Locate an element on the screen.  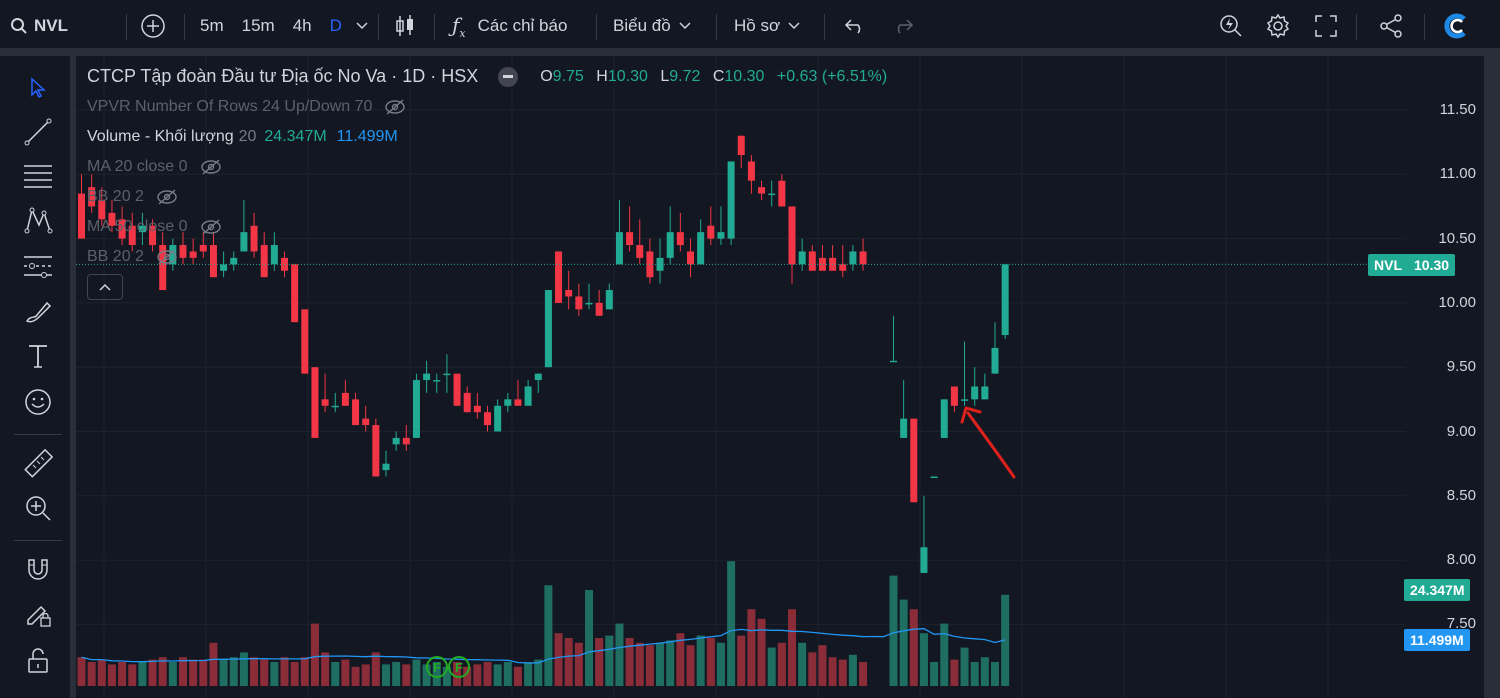
prediction-tool is located at coordinates (38, 266).